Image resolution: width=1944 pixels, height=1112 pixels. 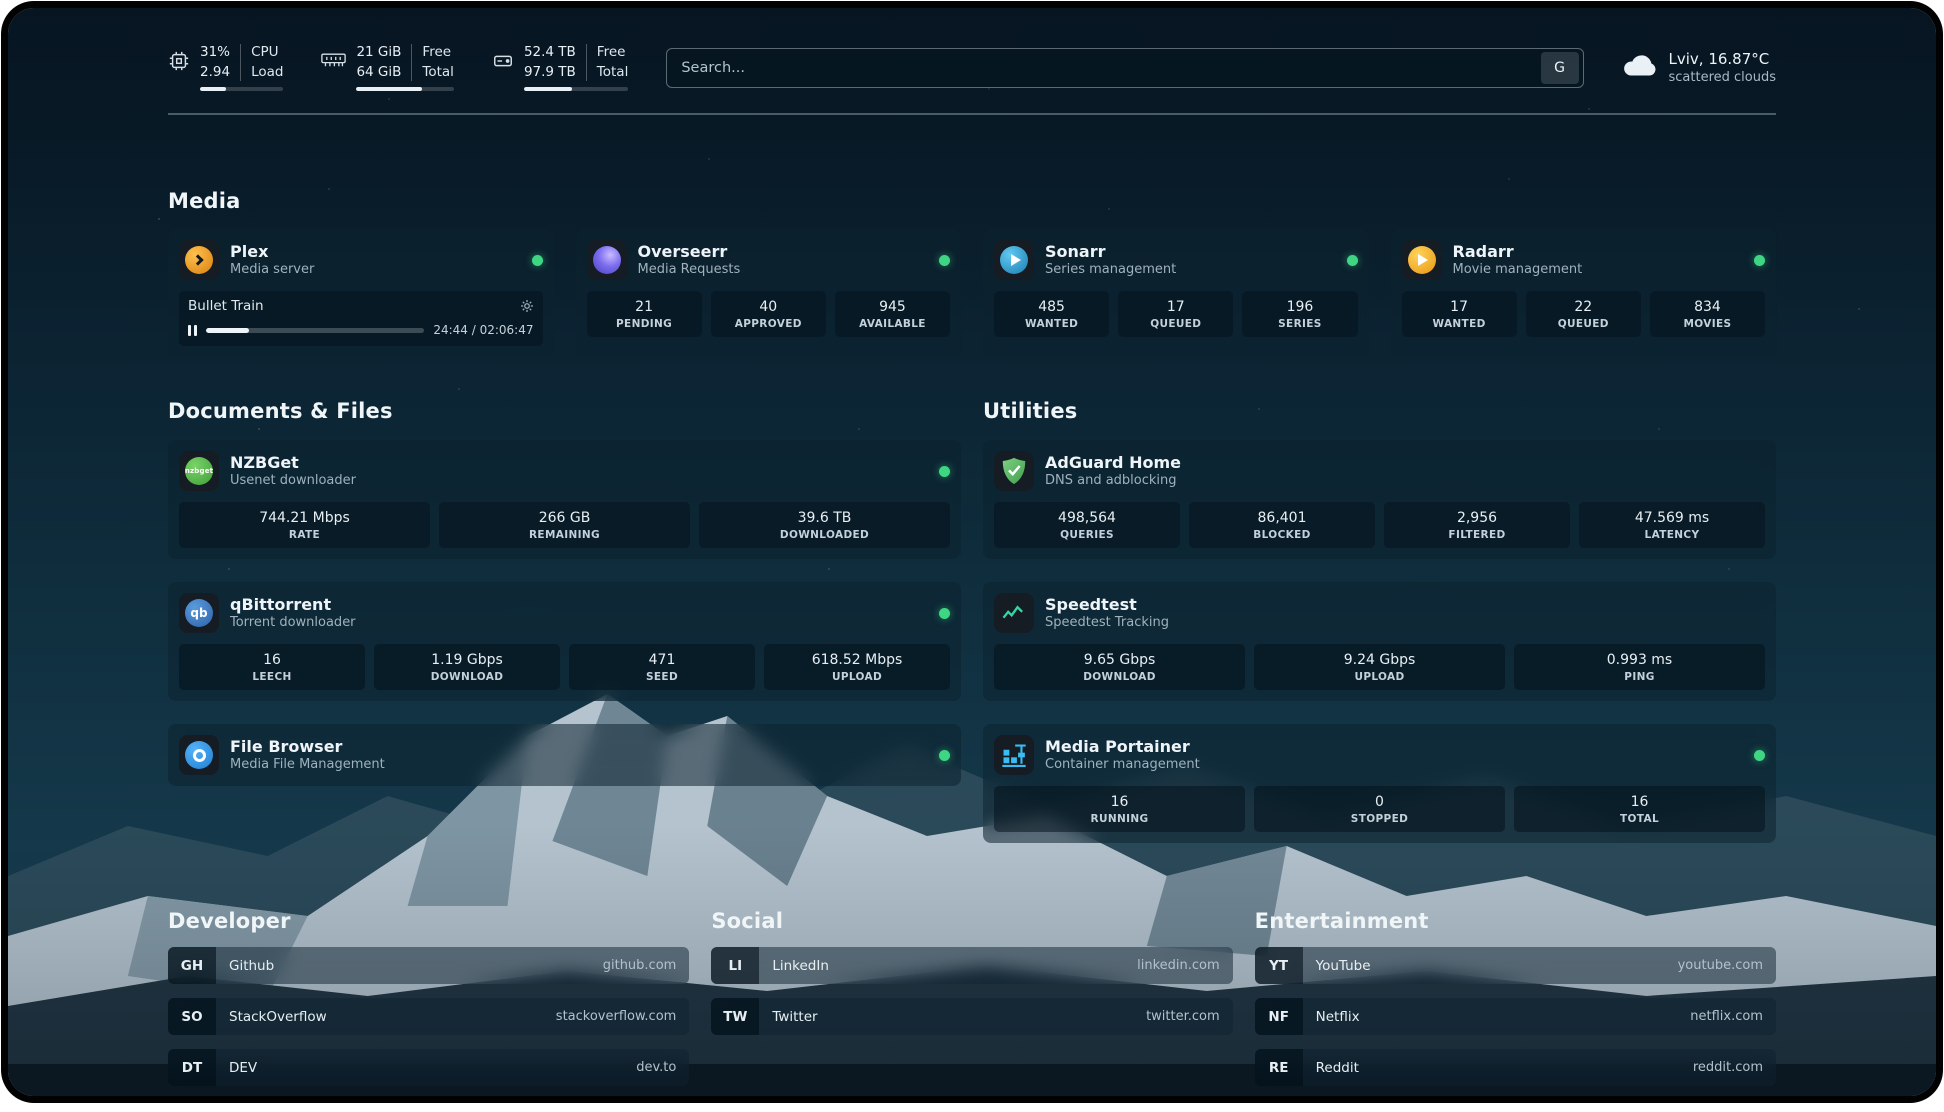 What do you see at coordinates (1639, 667) in the screenshot?
I see `stat-ping: 0.993 ms PING` at bounding box center [1639, 667].